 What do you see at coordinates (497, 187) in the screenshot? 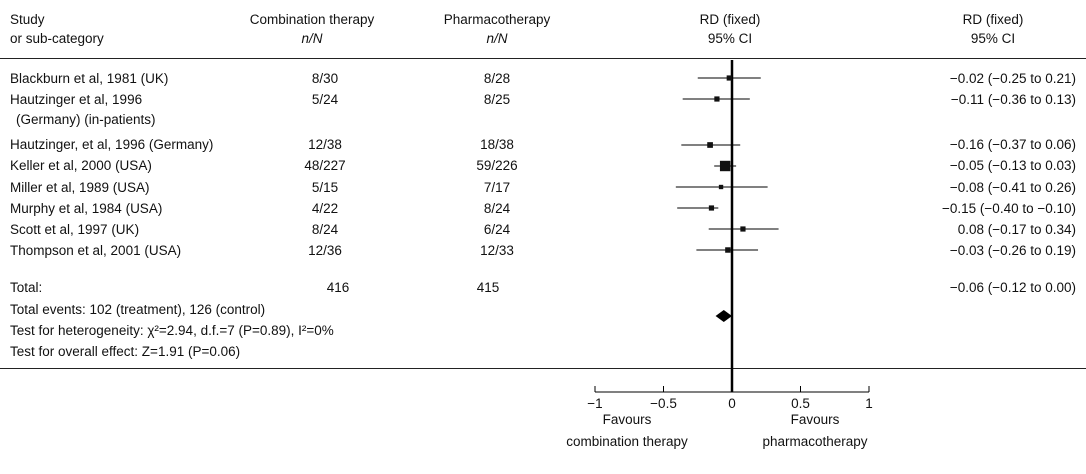
I see `pharma-nN: 7/17` at bounding box center [497, 187].